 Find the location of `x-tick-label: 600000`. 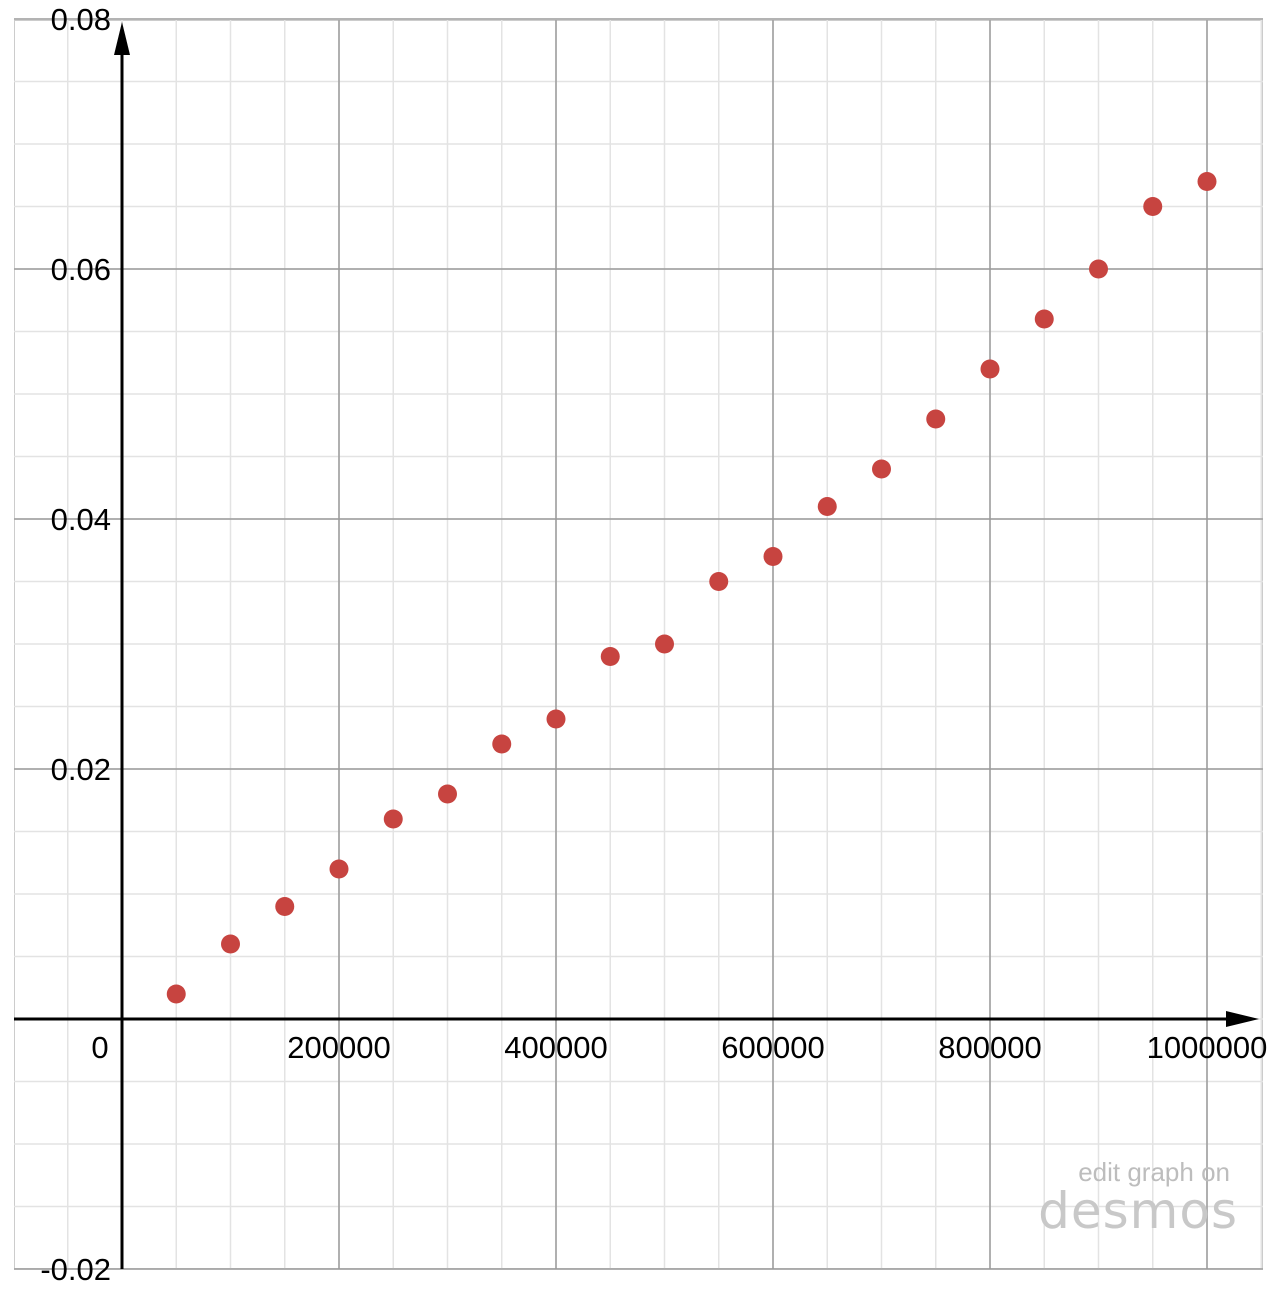

x-tick-label: 600000 is located at coordinates (772, 1047).